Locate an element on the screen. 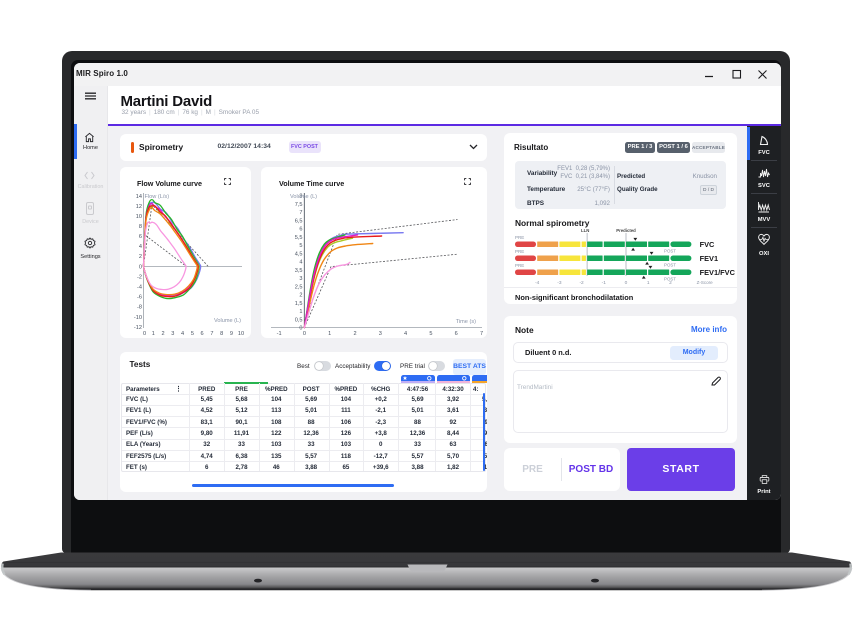  svg-text: Time (s) is located at coordinates (466, 322).